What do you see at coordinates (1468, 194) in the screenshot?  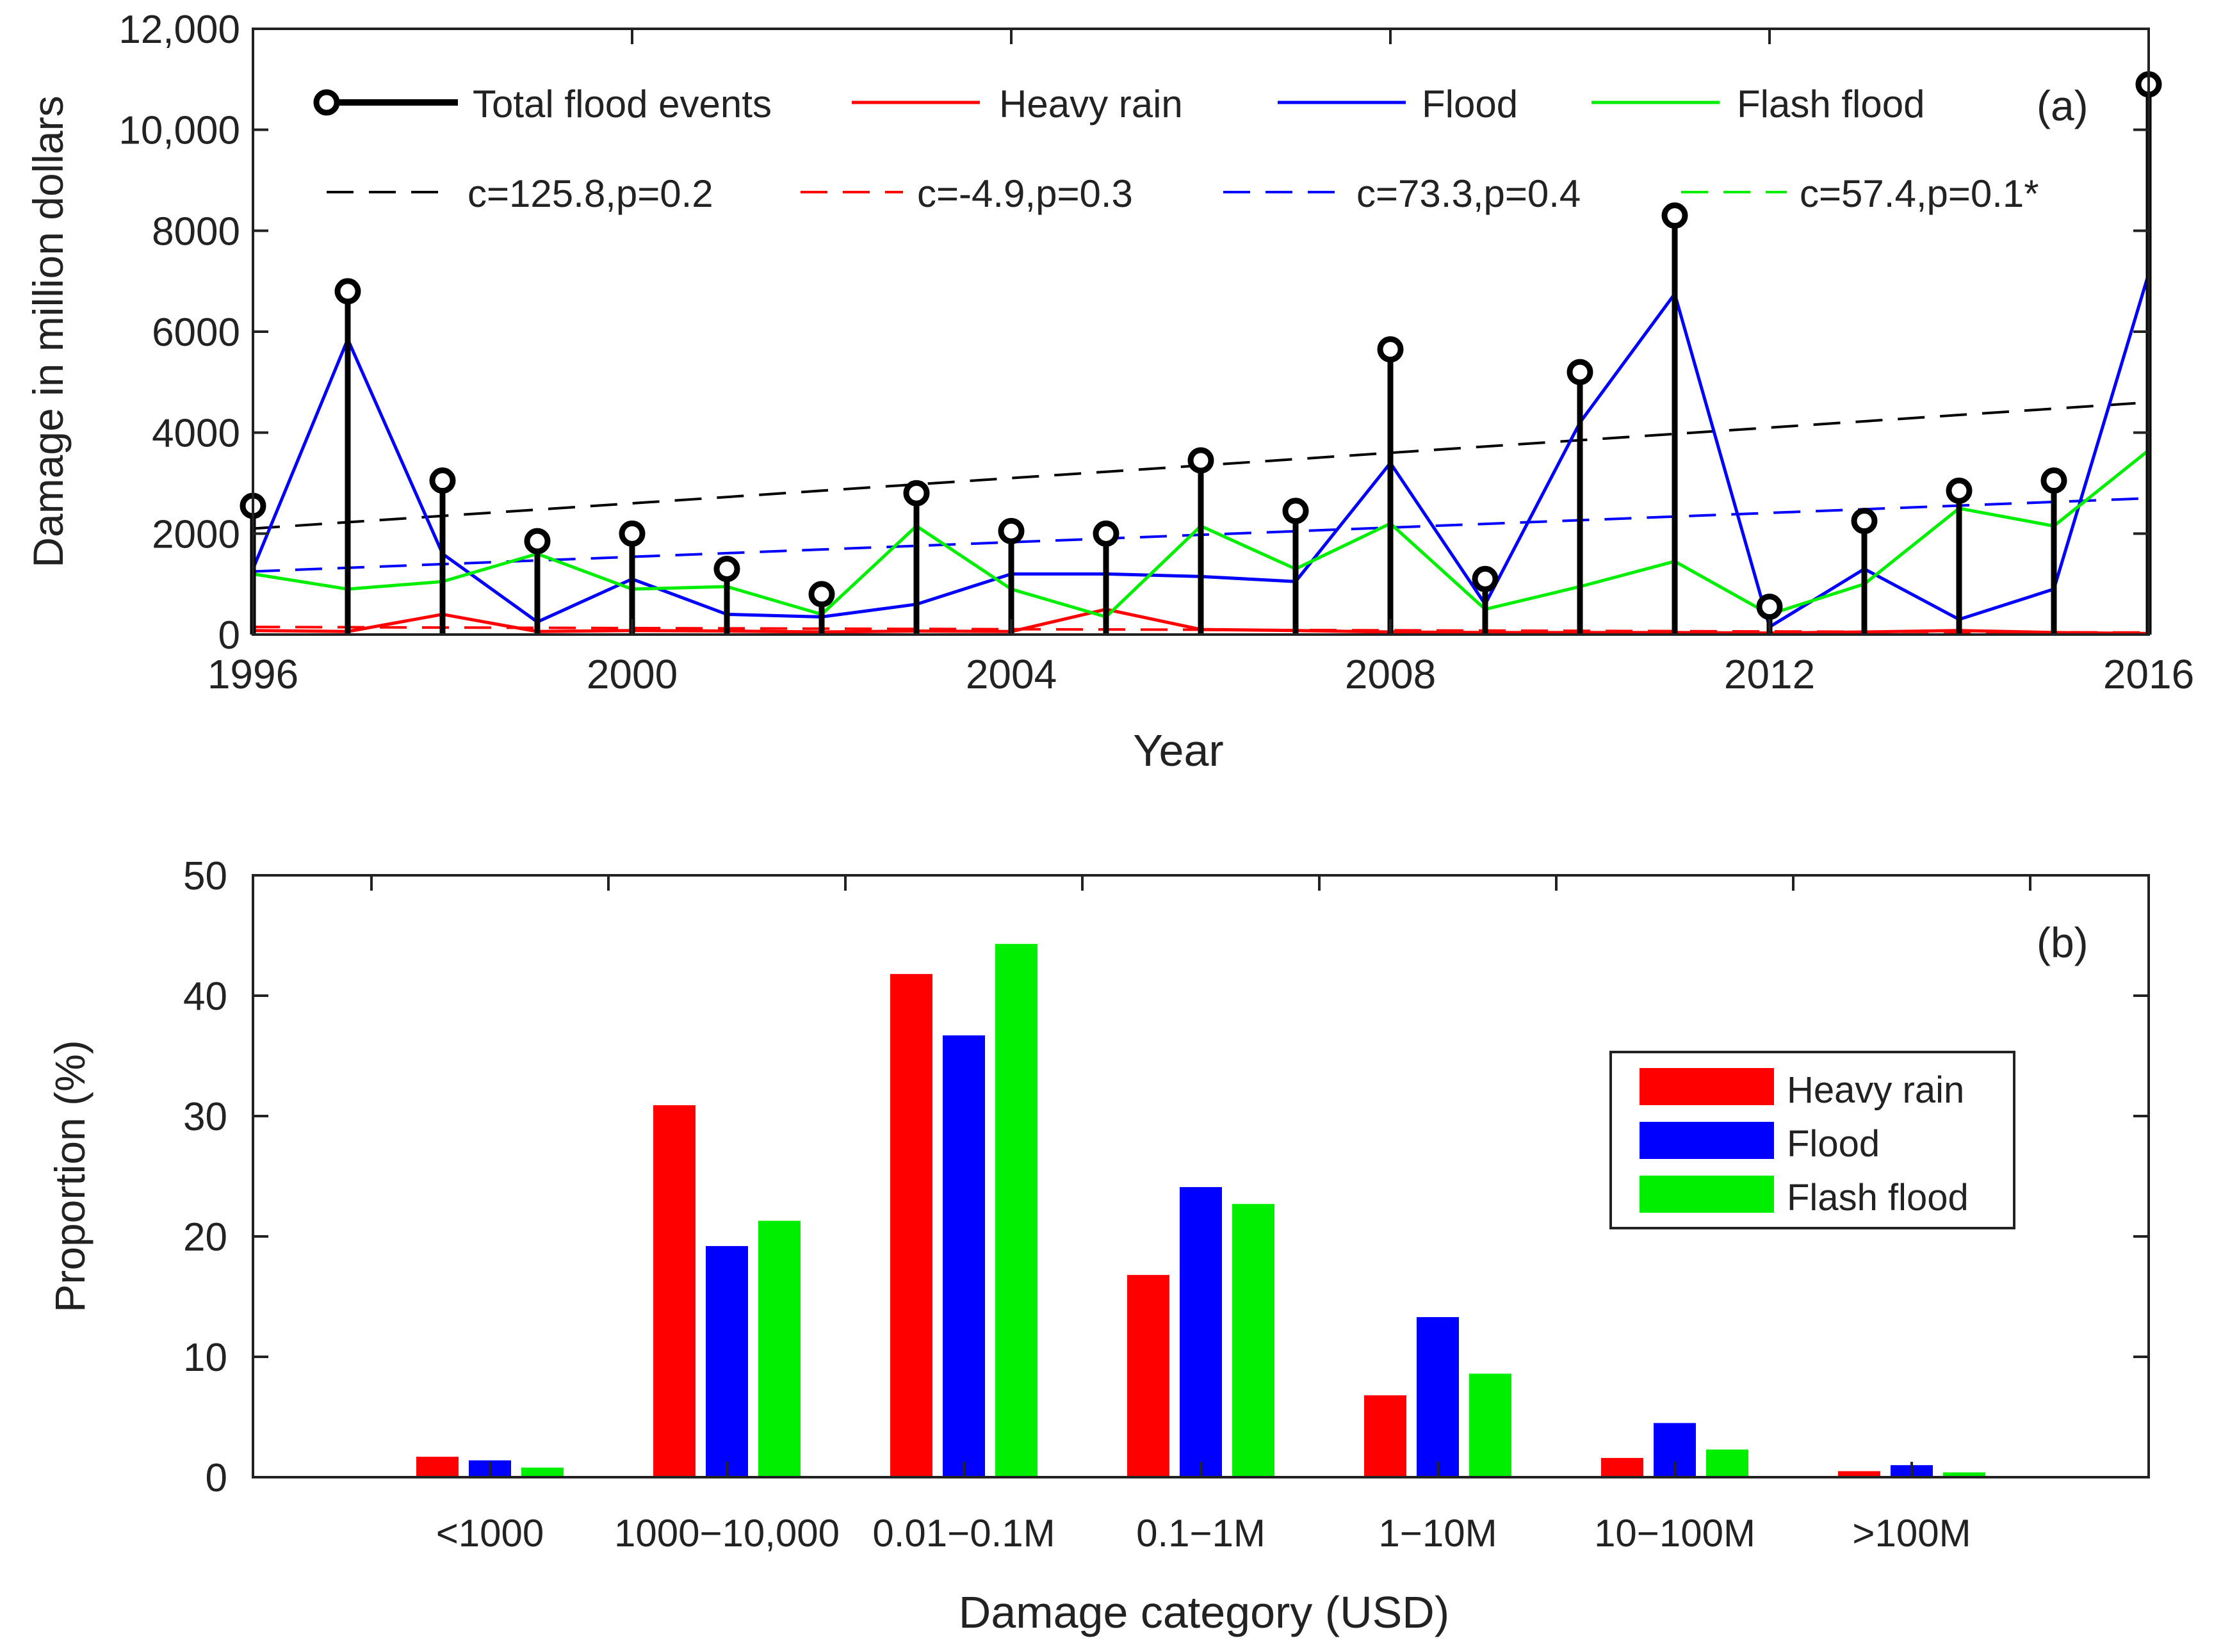 I see `trend-label-flood: c=73.3,p=0.4` at bounding box center [1468, 194].